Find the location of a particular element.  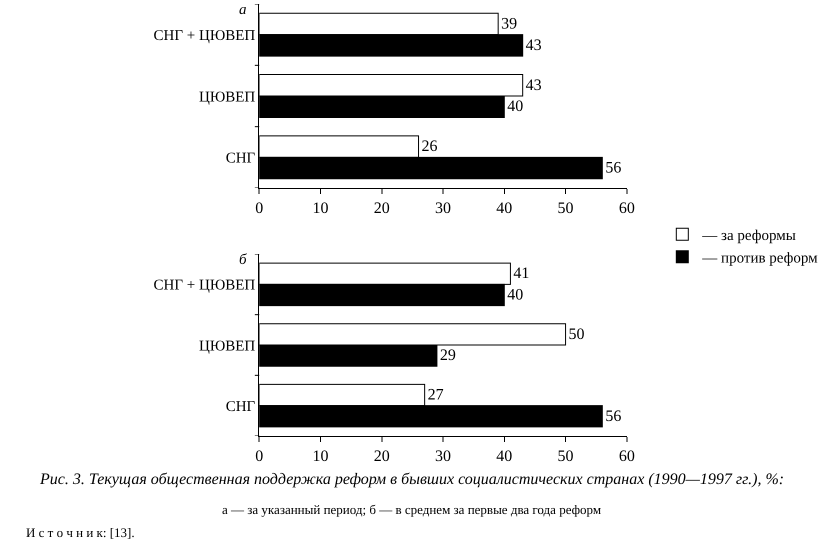

text: И с т о ч н и к: [13]. is located at coordinates (80, 532).